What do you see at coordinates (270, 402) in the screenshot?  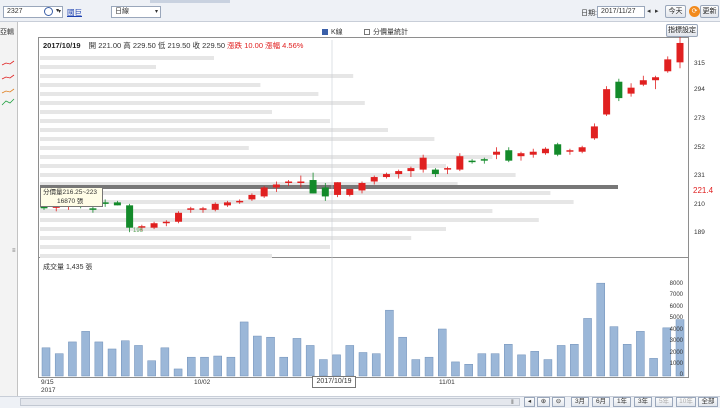 I see `horizontal-scrollbar: ⦀` at bounding box center [270, 402].